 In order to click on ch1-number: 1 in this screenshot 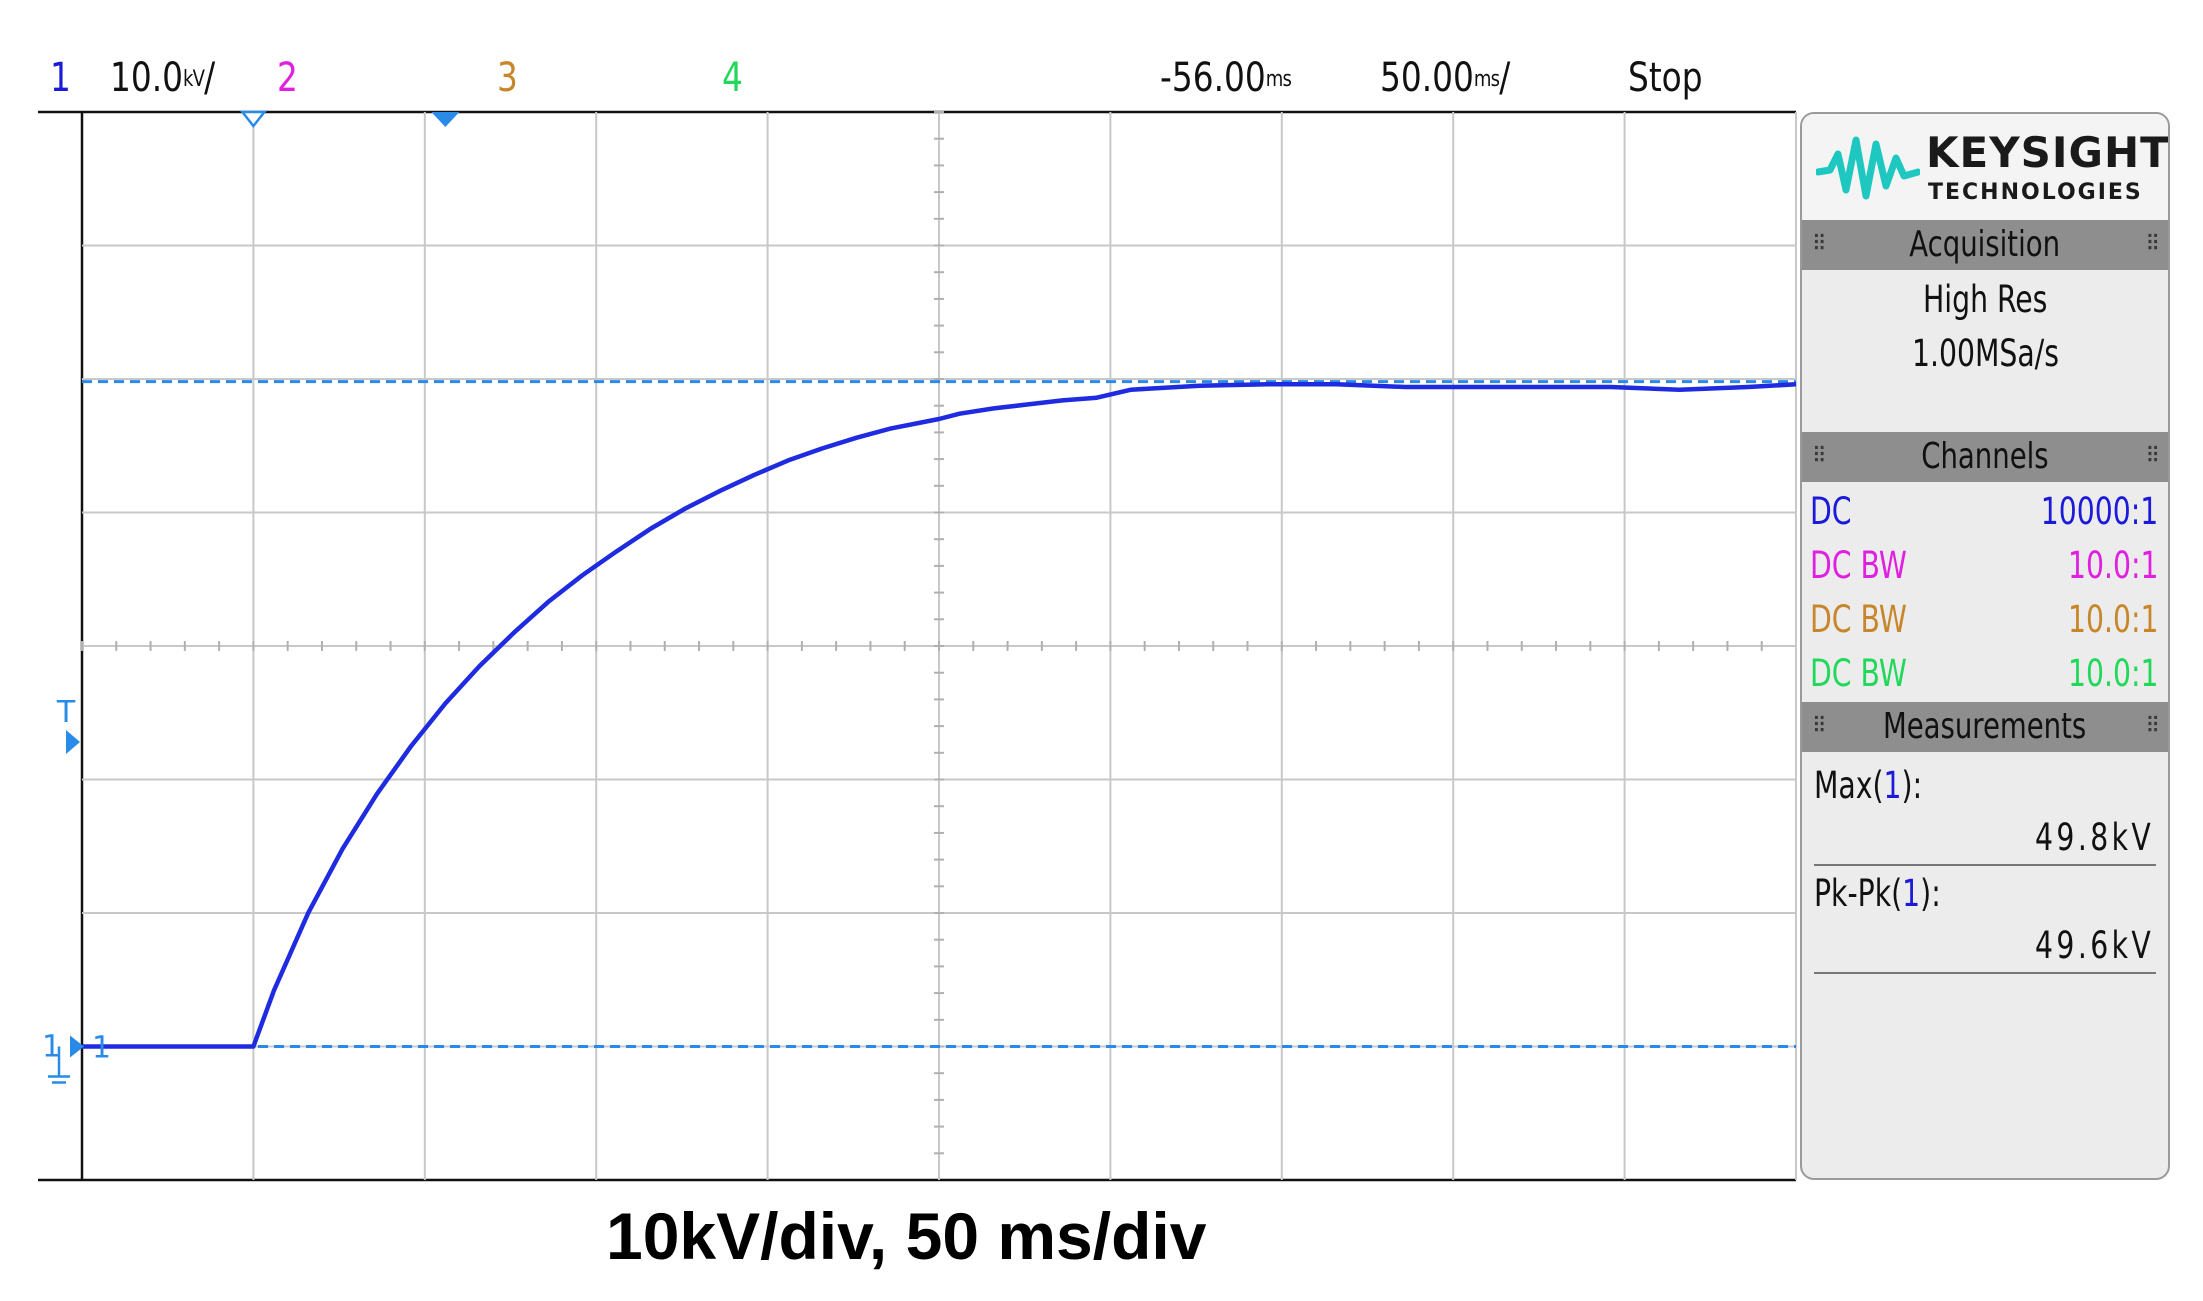, I will do `click(60, 78)`.